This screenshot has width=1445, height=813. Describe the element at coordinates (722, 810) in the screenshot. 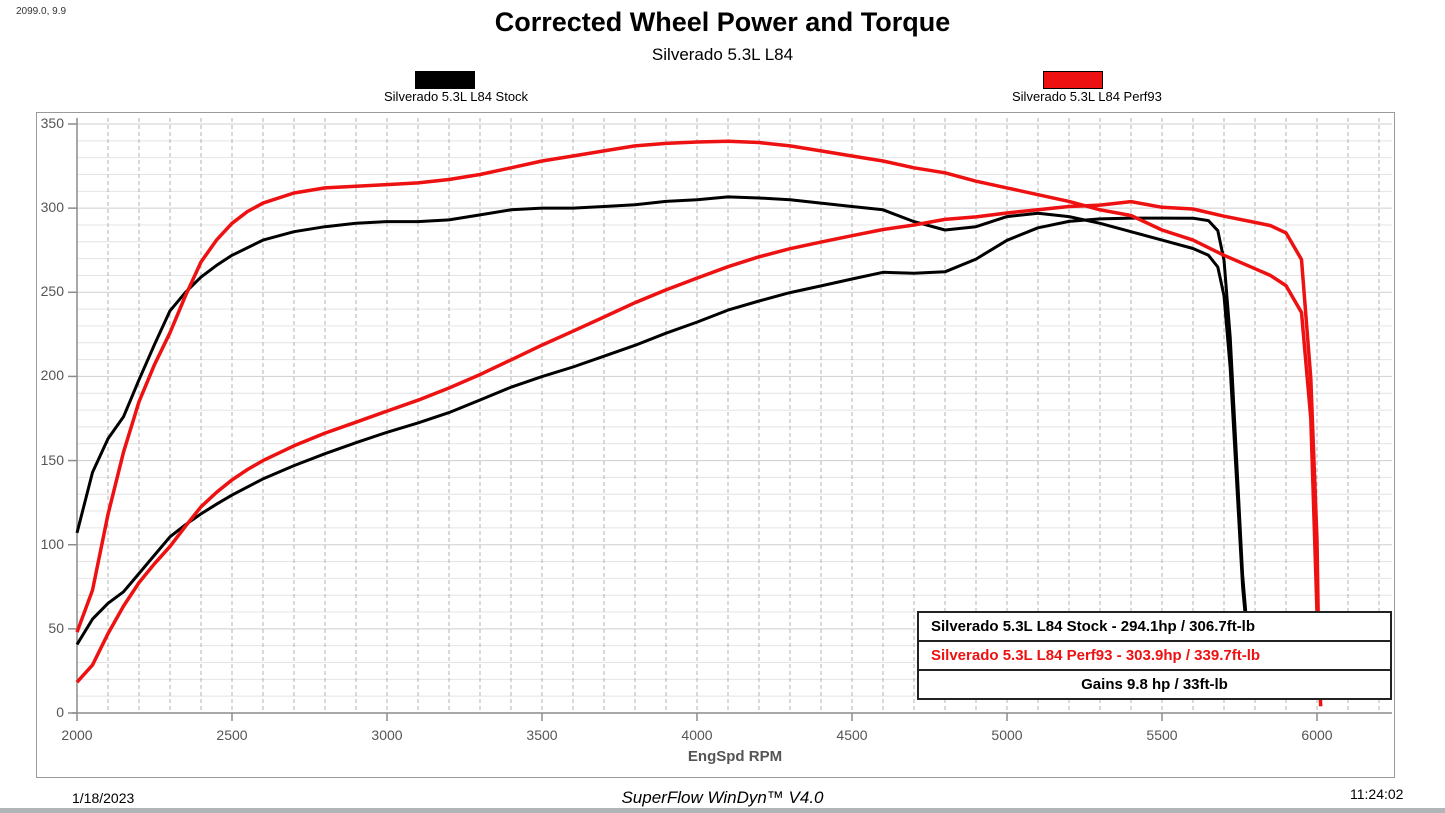

I see `window-bottom-edge` at that location.